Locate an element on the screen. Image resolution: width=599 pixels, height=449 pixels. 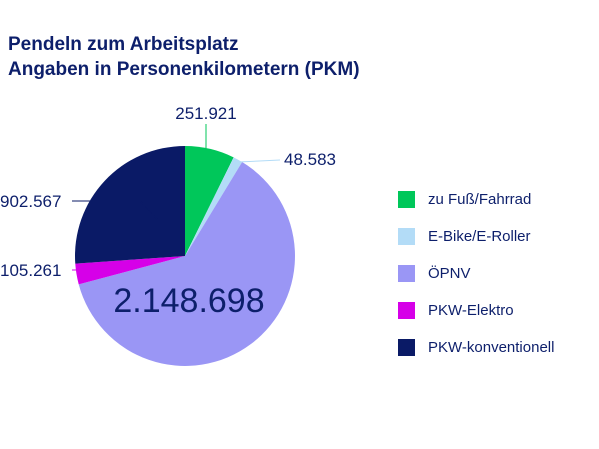
legend-item-fahrrad: zu Fuß/Fahrrad is located at coordinates (476, 199).